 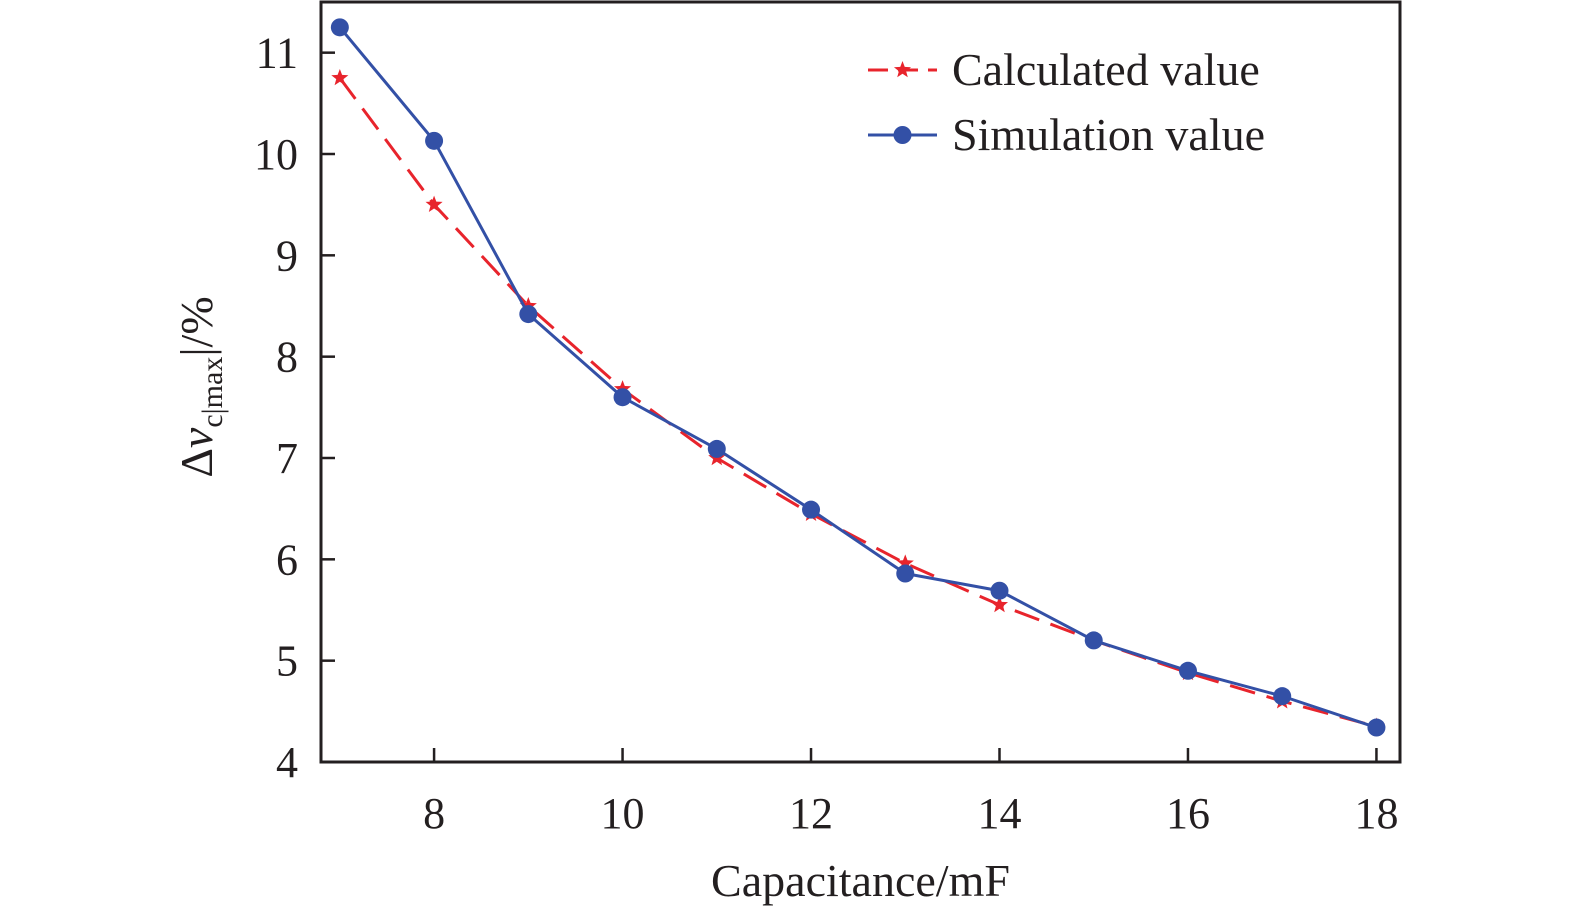 What do you see at coordinates (196, 437) in the screenshot?
I see `y-axis-title-variable: v` at bounding box center [196, 437].